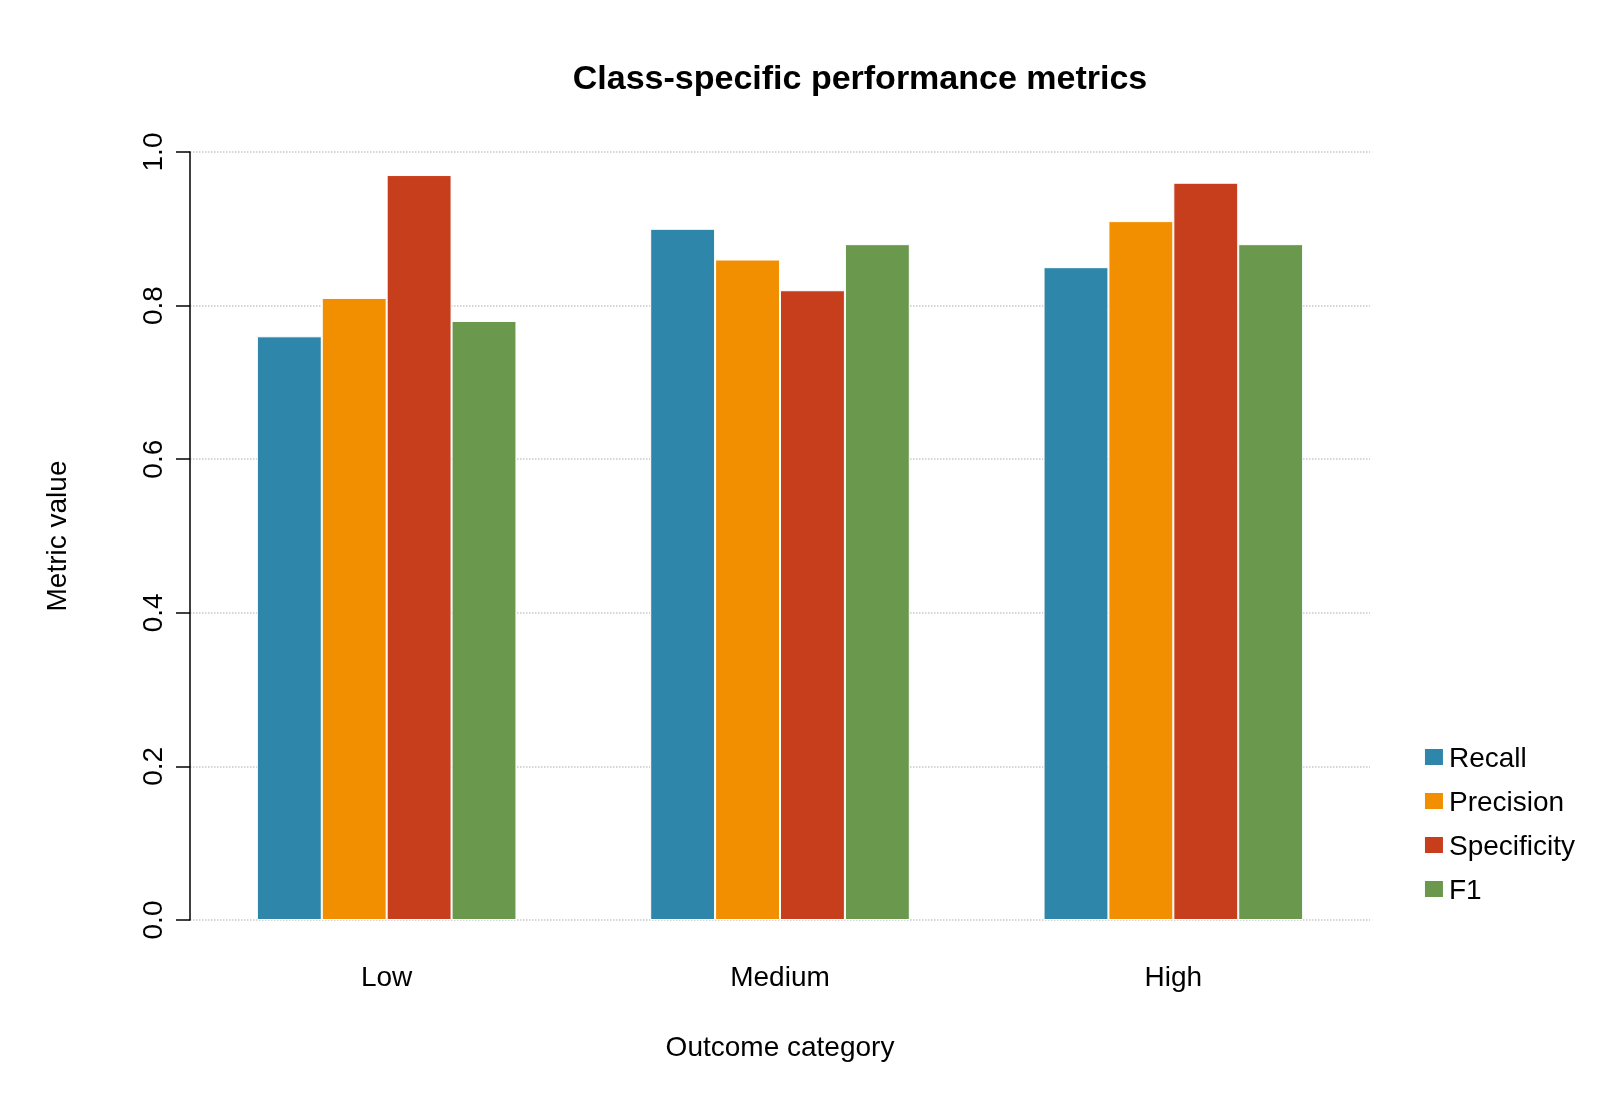  I want to click on y-tick-label: 0.4, so click(152, 613).